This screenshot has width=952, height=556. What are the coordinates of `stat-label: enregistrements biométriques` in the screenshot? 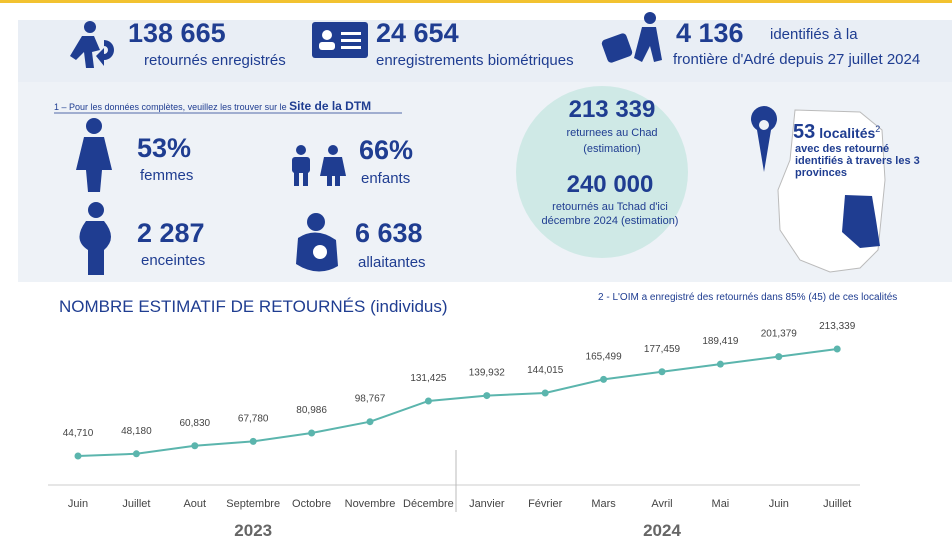 It's located at (475, 60).